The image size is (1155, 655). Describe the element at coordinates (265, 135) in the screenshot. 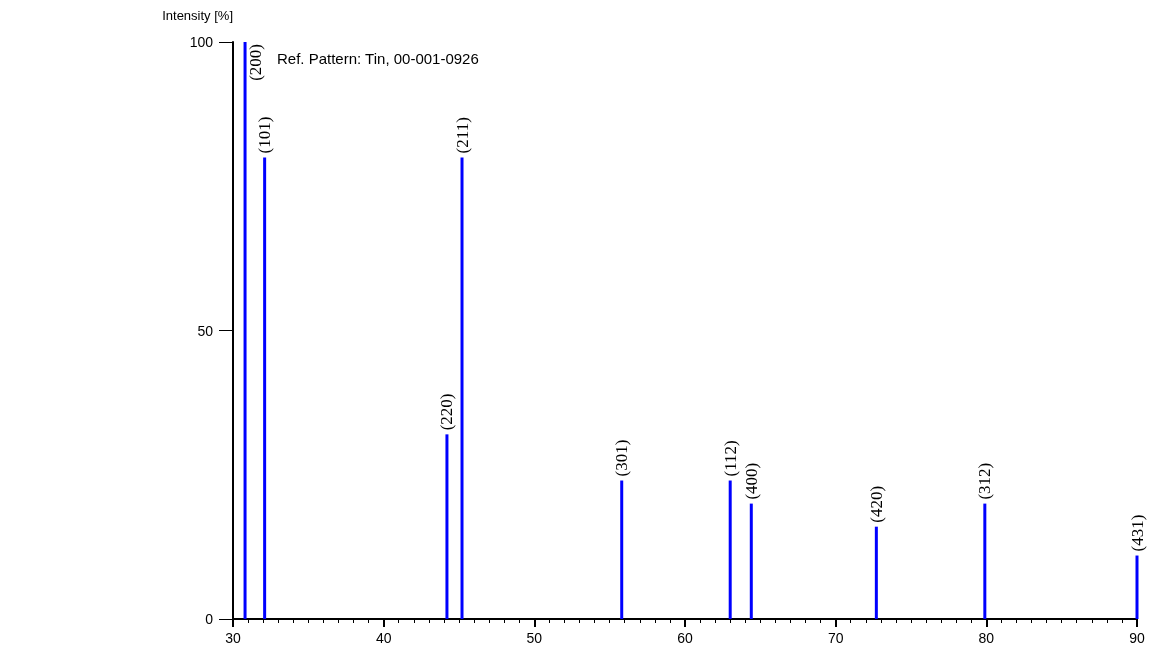

I see `annotation: (101)` at that location.